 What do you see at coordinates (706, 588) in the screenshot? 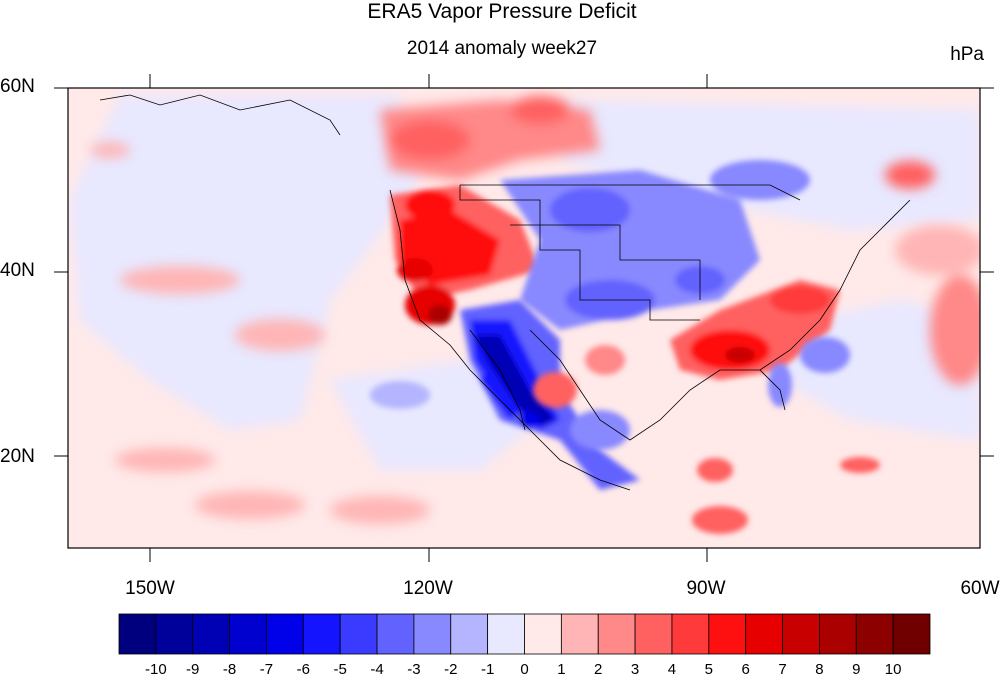
I see `lon-tick-90w: 90W` at bounding box center [706, 588].